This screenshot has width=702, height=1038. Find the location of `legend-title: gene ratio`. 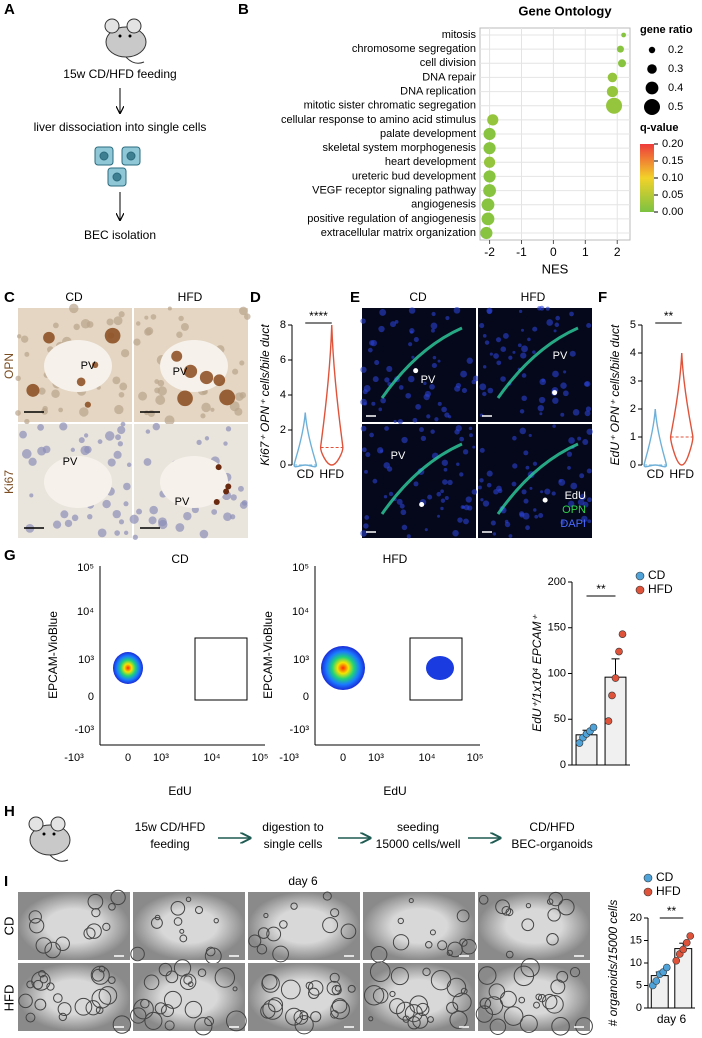

legend-title: gene ratio is located at coordinates (666, 30).